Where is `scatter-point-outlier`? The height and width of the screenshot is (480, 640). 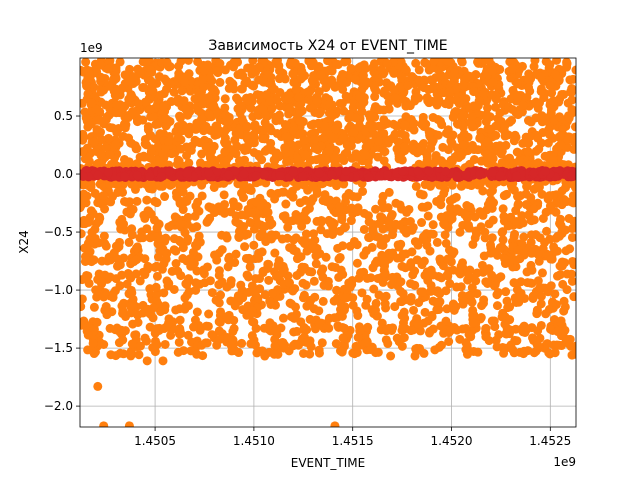 scatter-point-outlier is located at coordinates (335, 424).